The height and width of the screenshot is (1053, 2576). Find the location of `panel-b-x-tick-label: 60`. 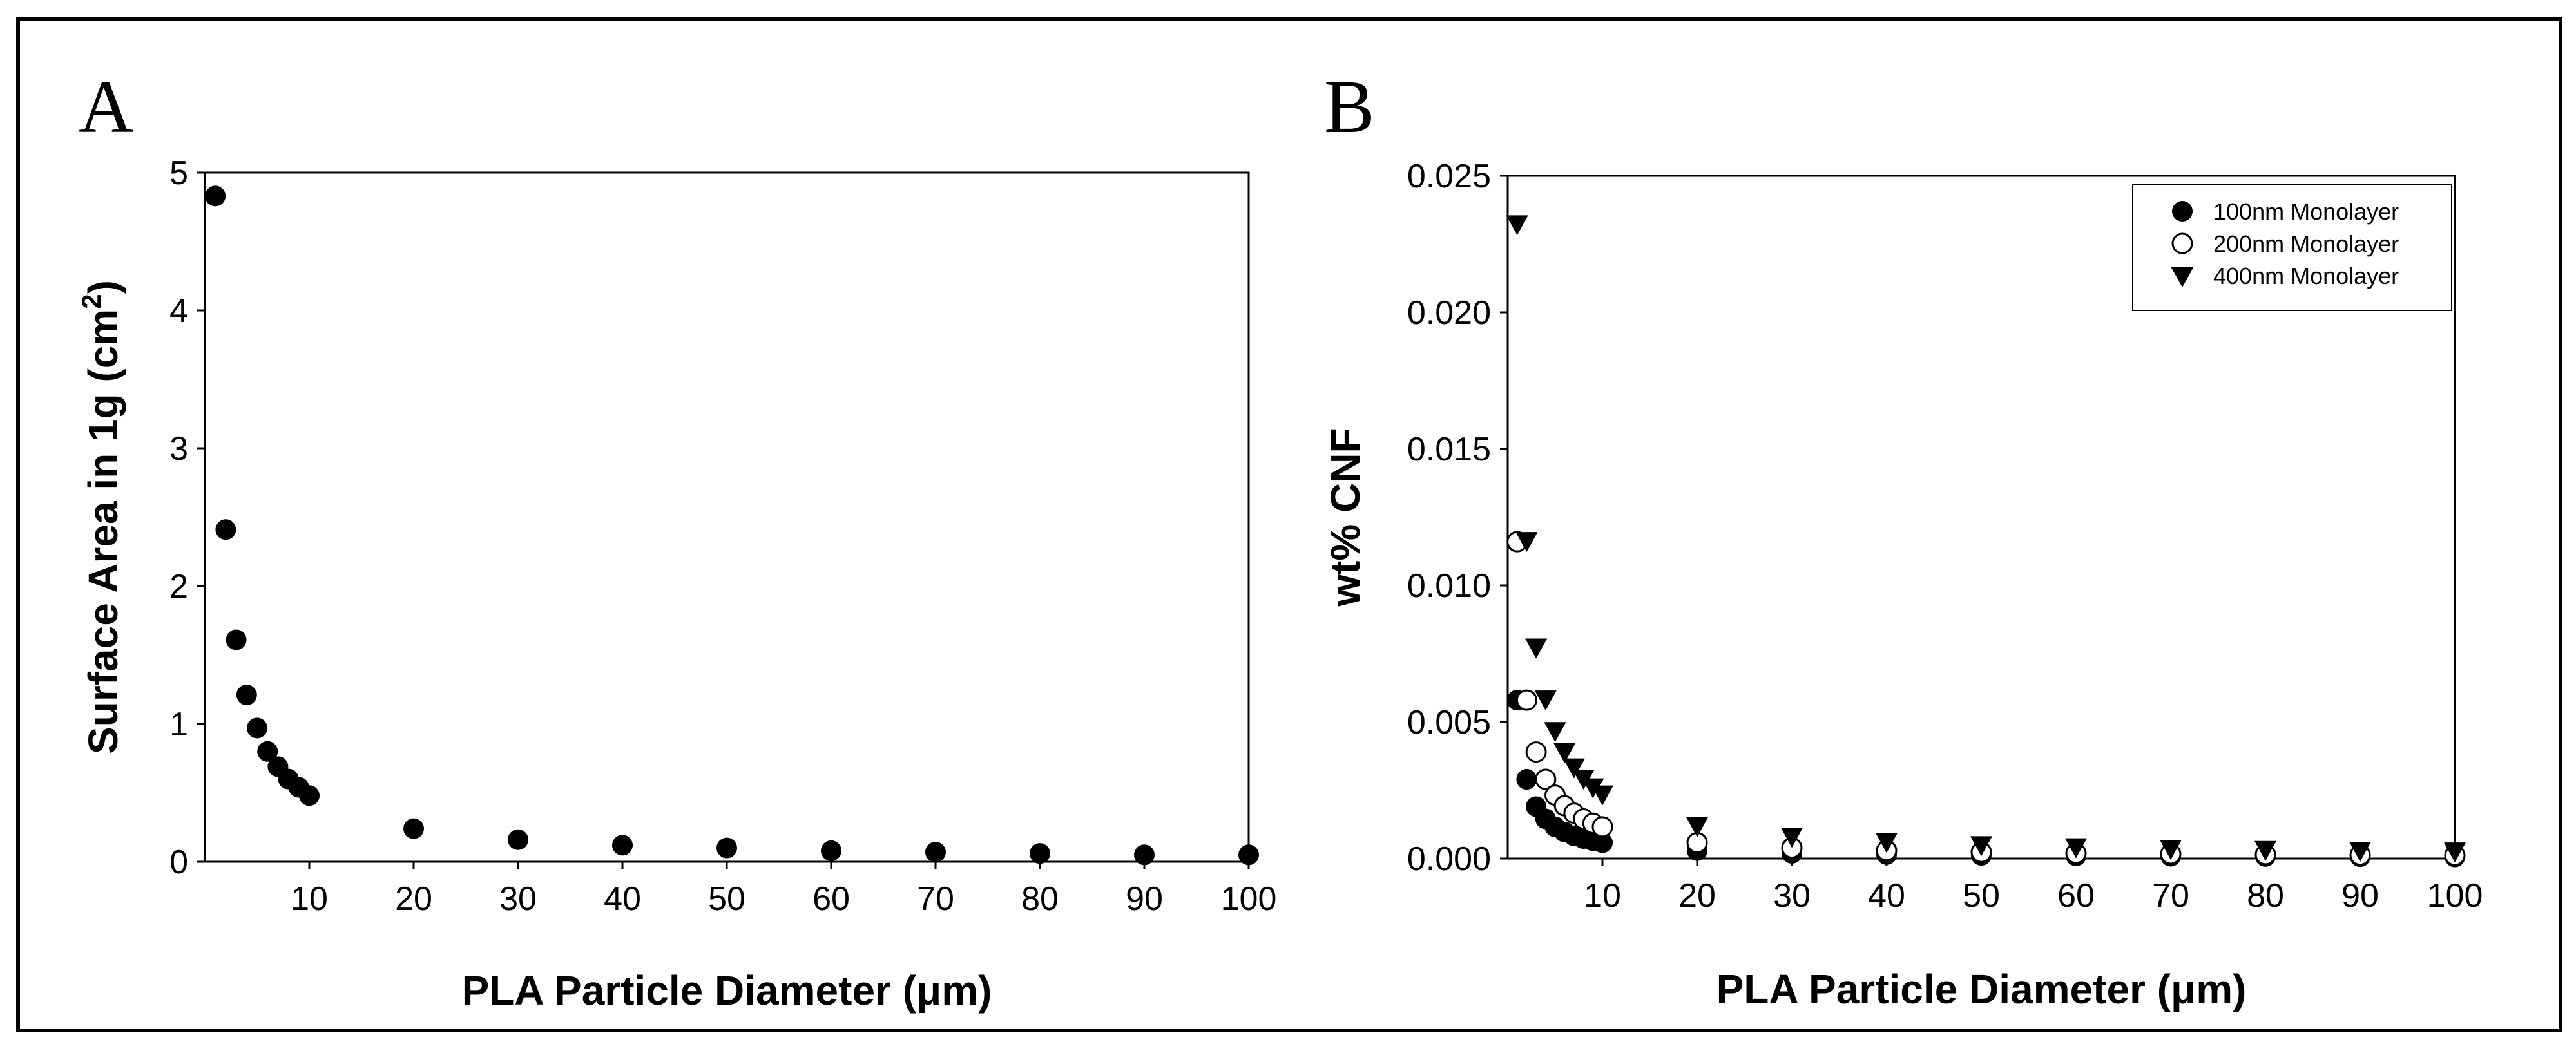

panel-b-x-tick-label: 60 is located at coordinates (2076, 896).